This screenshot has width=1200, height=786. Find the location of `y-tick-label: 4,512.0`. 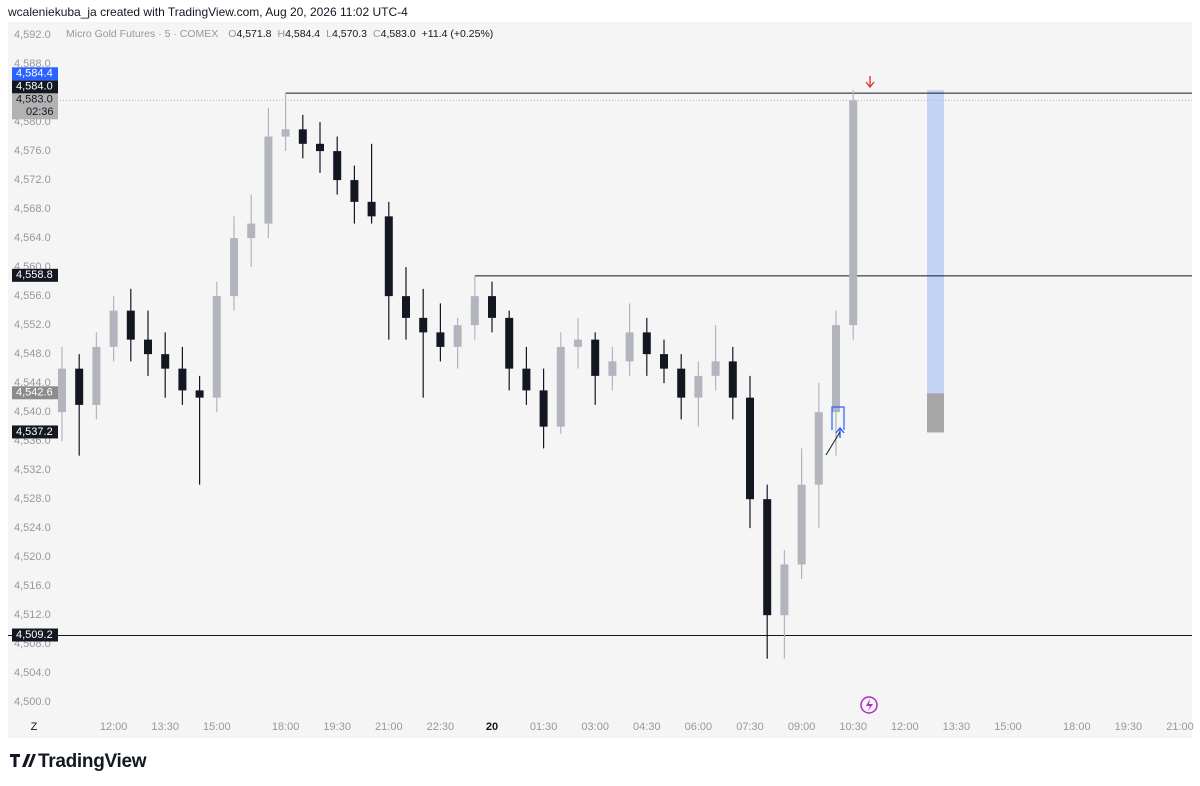

y-tick-label: 4,512.0 is located at coordinates (32, 615).